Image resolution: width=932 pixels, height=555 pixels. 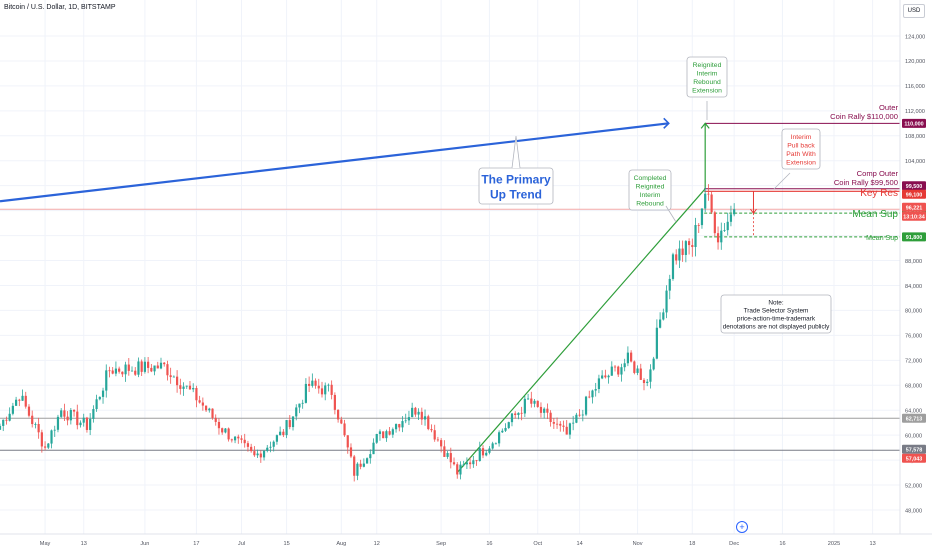 I want to click on currency-button: USD, so click(x=914, y=11).